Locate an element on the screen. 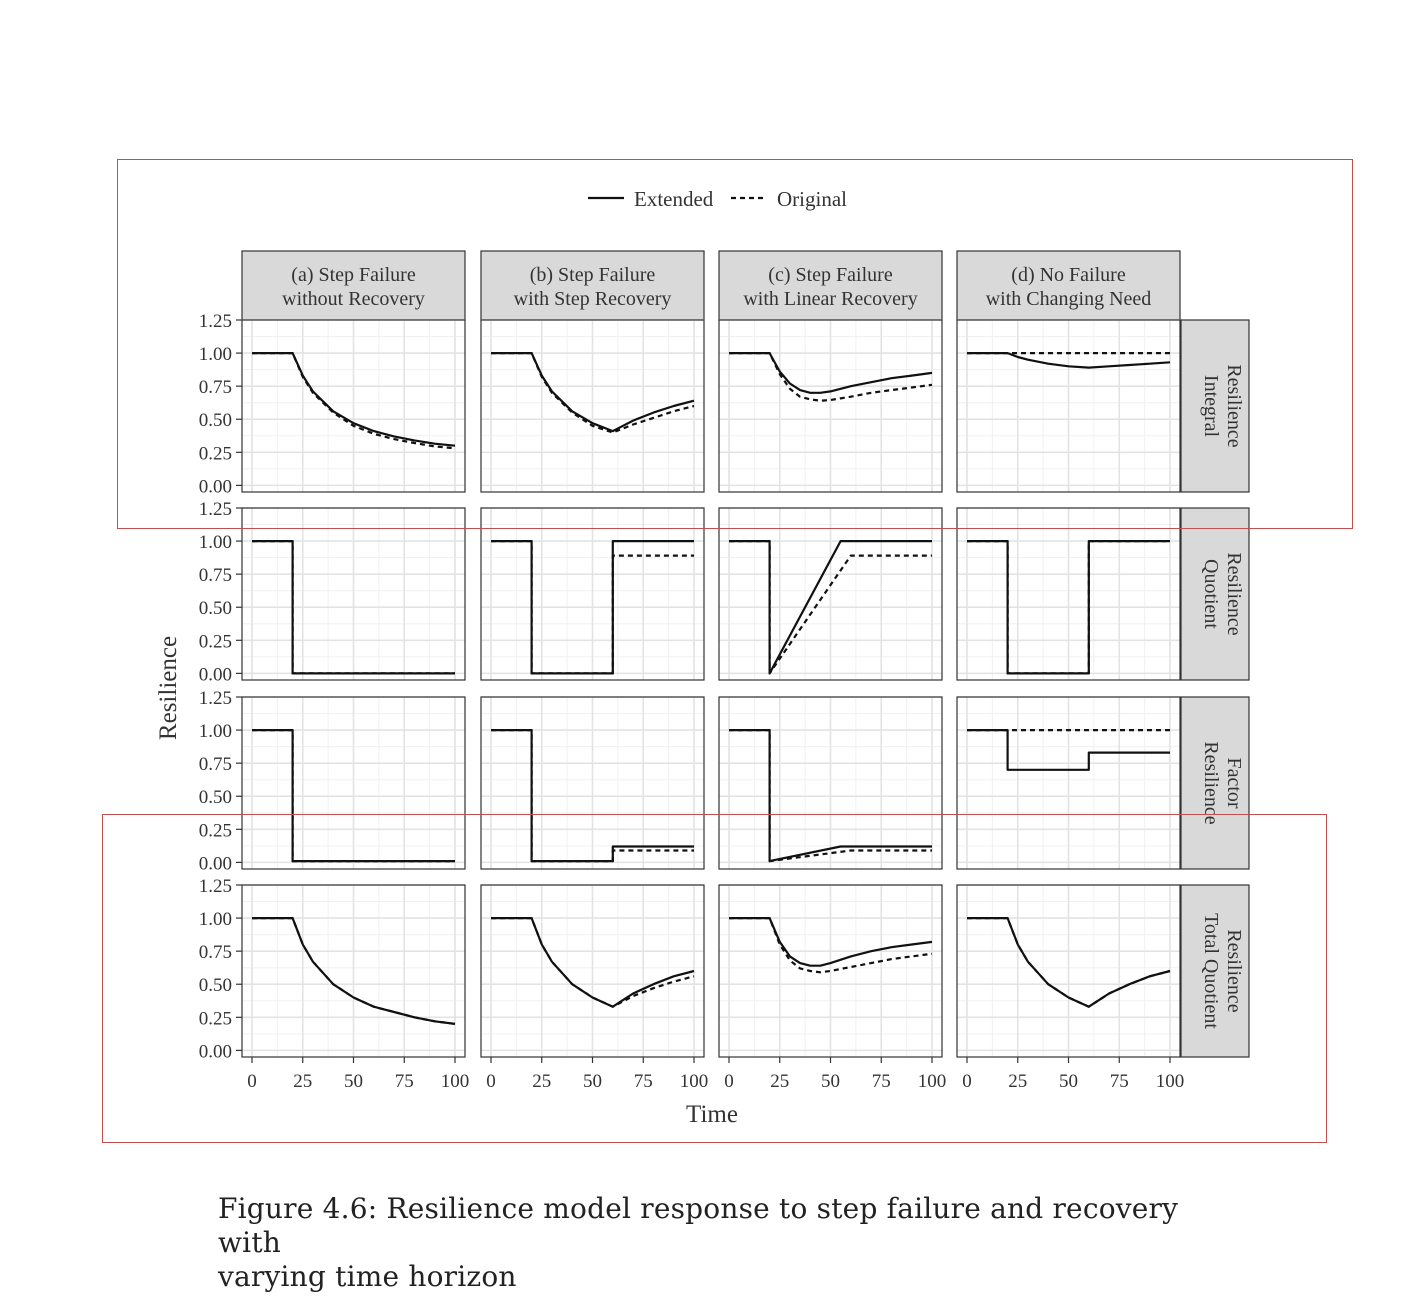  panel-r3-c1 is located at coordinates (592, 971).